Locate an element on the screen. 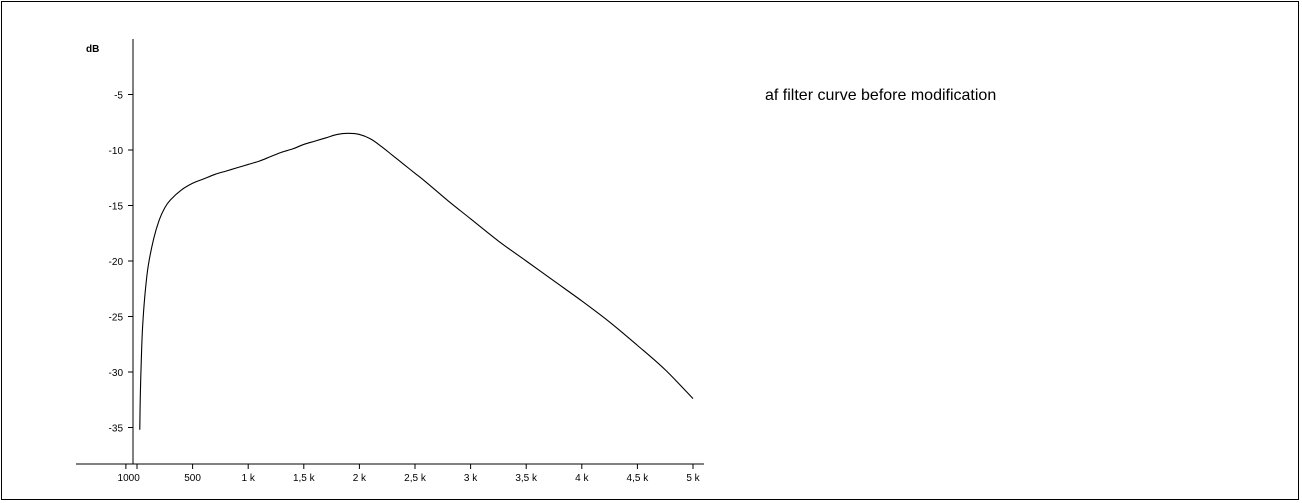  x-tick-label: 1 k is located at coordinates (249, 478).